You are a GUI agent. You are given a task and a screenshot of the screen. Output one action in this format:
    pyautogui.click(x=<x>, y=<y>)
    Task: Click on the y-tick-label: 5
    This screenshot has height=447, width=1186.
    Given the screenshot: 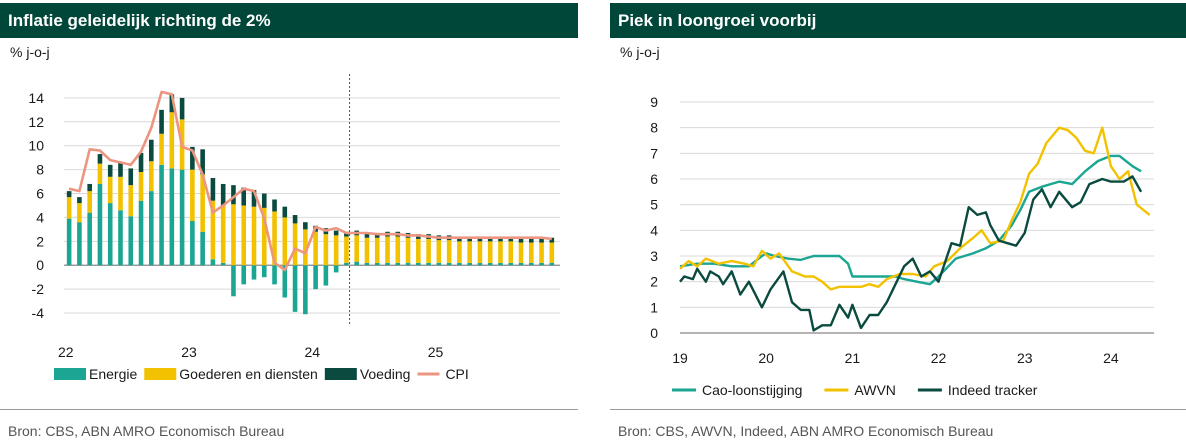 What is the action you would take?
    pyautogui.click(x=654, y=205)
    